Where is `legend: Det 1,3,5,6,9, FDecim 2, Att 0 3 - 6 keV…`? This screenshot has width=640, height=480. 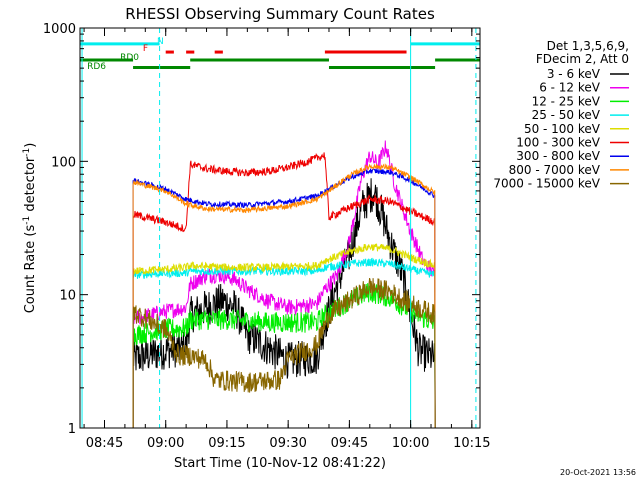
legend: Det 1,3,5,6,9, FDecim 2, Att 0 3 - 6 keV… is located at coordinates (561, 115).